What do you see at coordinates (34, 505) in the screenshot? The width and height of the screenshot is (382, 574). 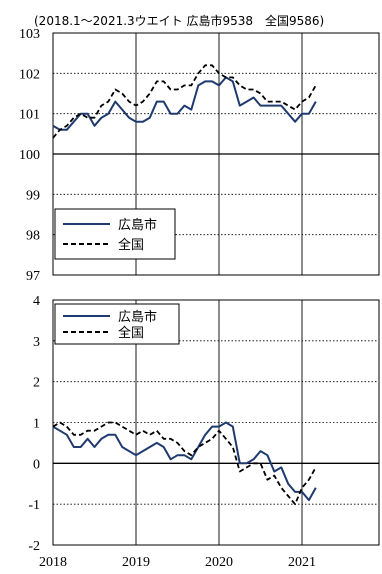 I see `y-tick-label: -1` at bounding box center [34, 505].